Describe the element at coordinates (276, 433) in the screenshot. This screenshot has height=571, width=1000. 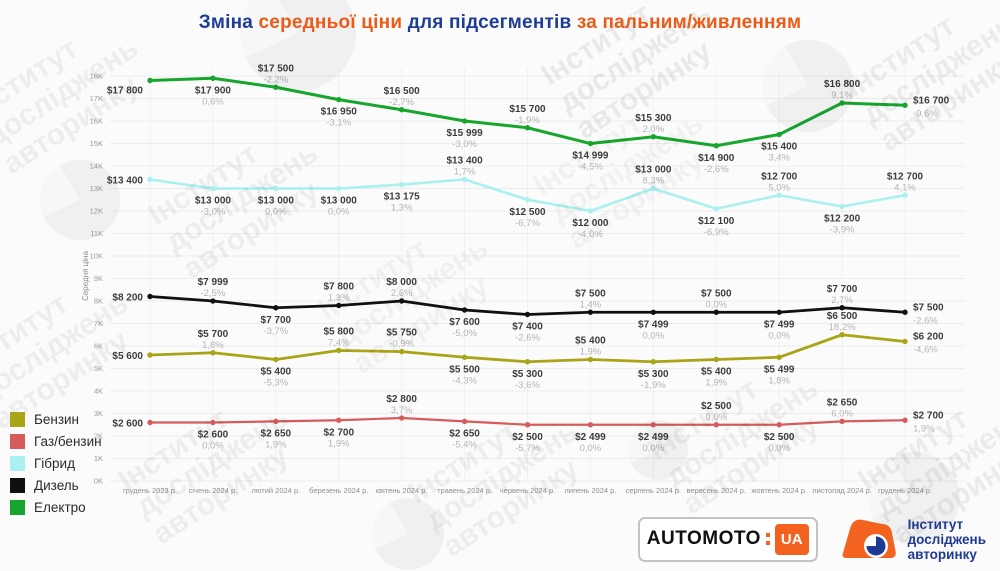
I see `value-label: $2 650` at that location.